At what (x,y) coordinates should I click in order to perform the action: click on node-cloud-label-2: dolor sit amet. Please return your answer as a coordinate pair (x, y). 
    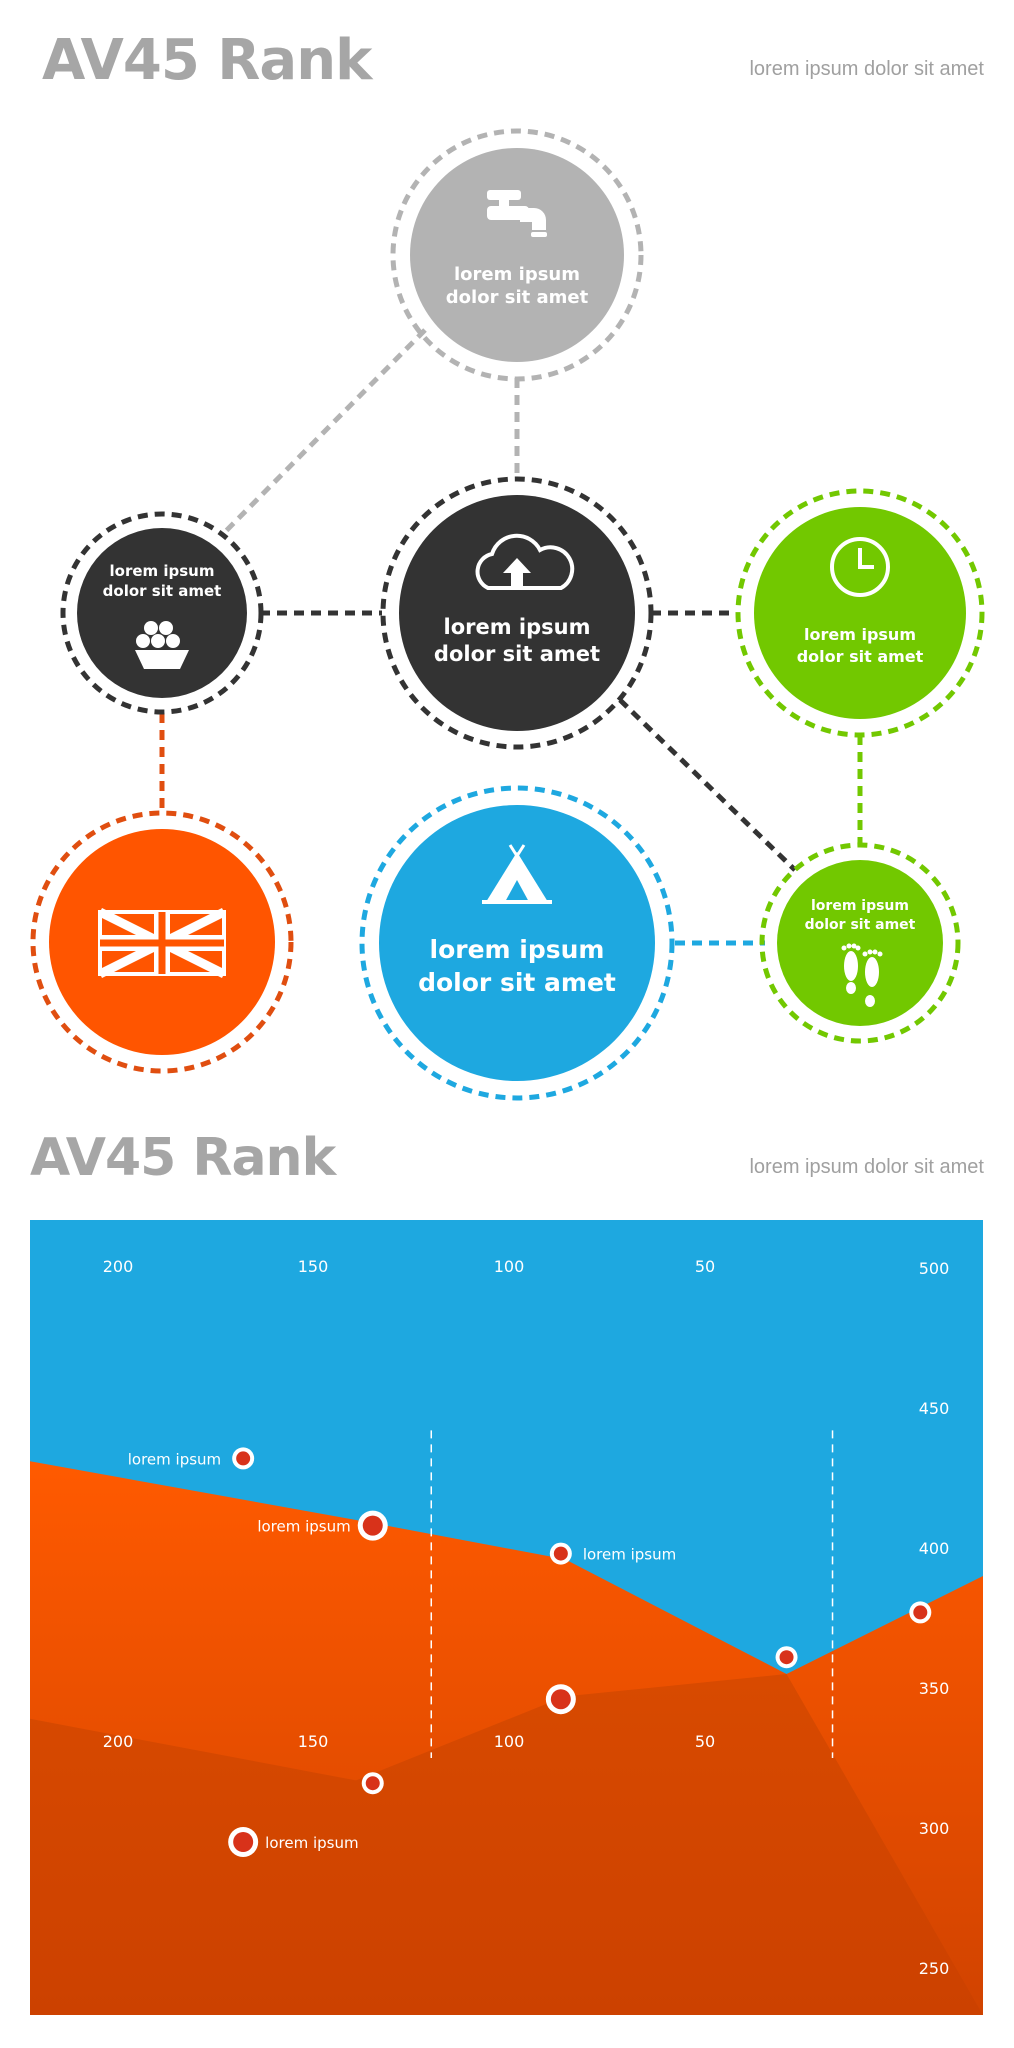
    Looking at the image, I should click on (517, 654).